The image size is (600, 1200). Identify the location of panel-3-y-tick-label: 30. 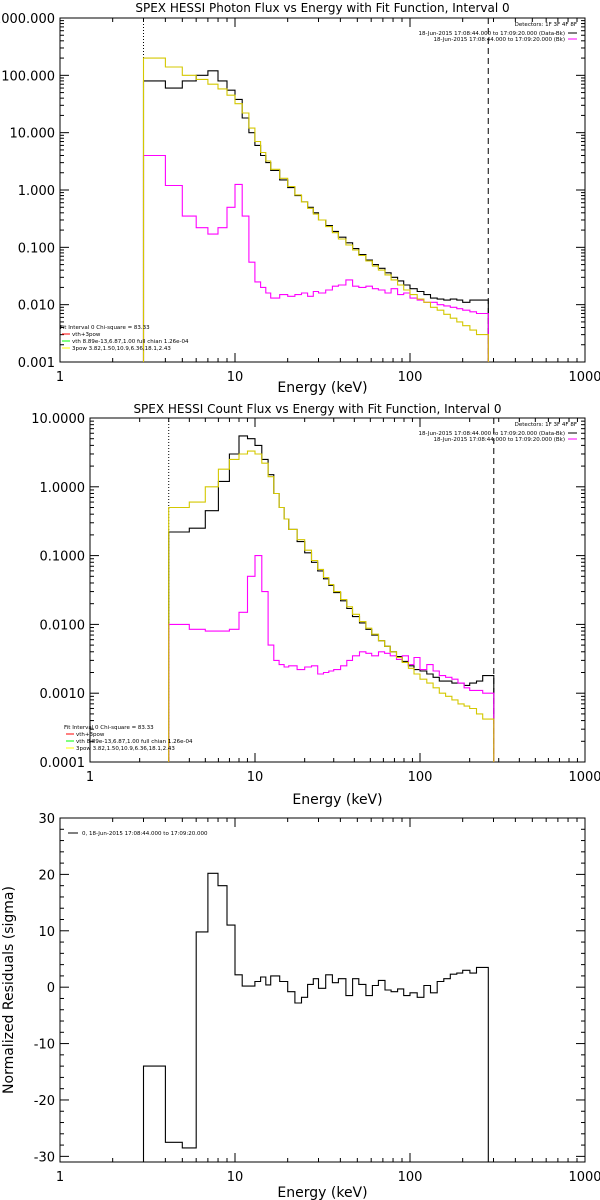
(46, 819).